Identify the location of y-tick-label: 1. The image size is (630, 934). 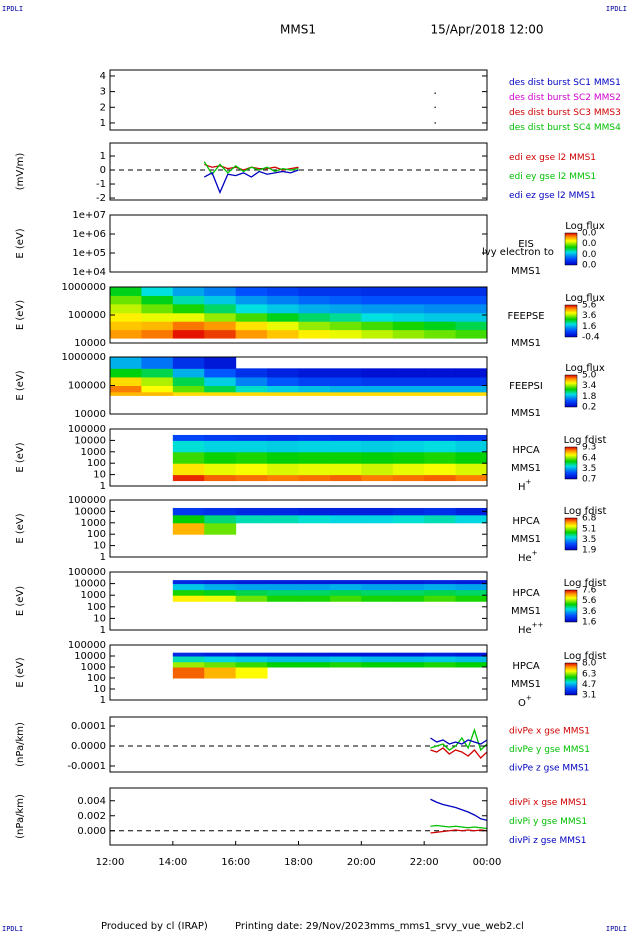
(103, 630).